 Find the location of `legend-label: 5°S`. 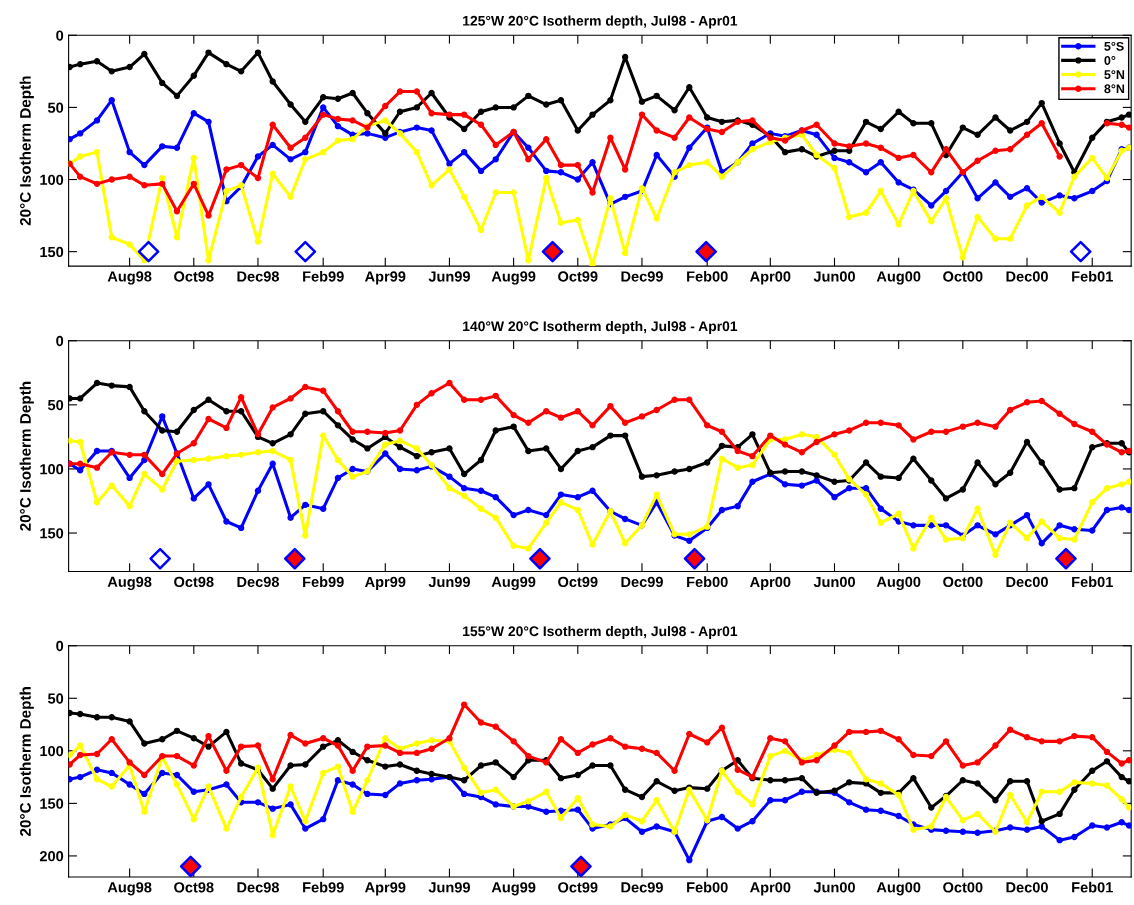

legend-label: 5°S is located at coordinates (1114, 46).